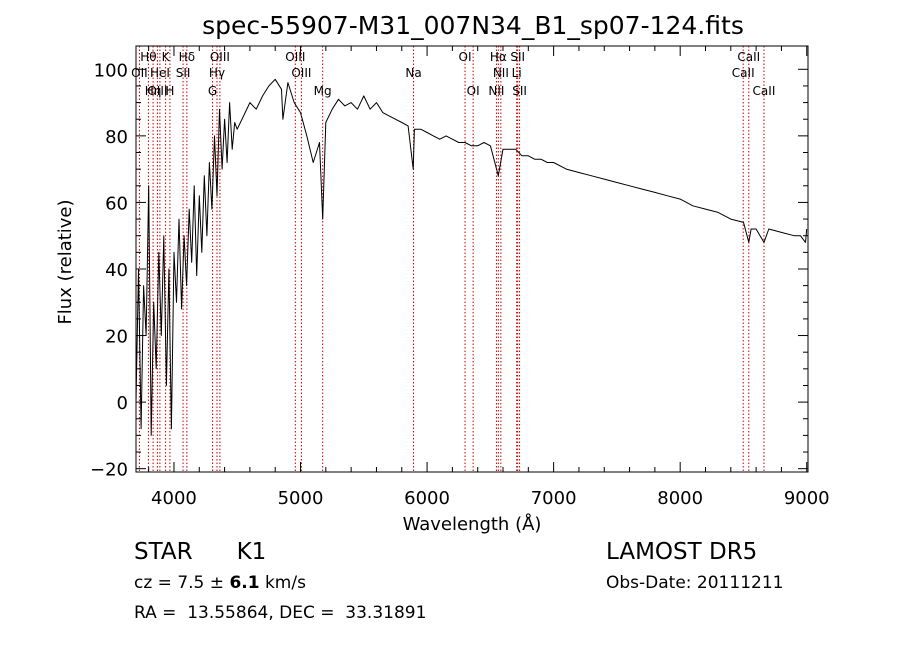 This screenshot has width=900, height=649. Describe the element at coordinates (301, 73) in the screenshot. I see `line-label-13: OIII` at that location.